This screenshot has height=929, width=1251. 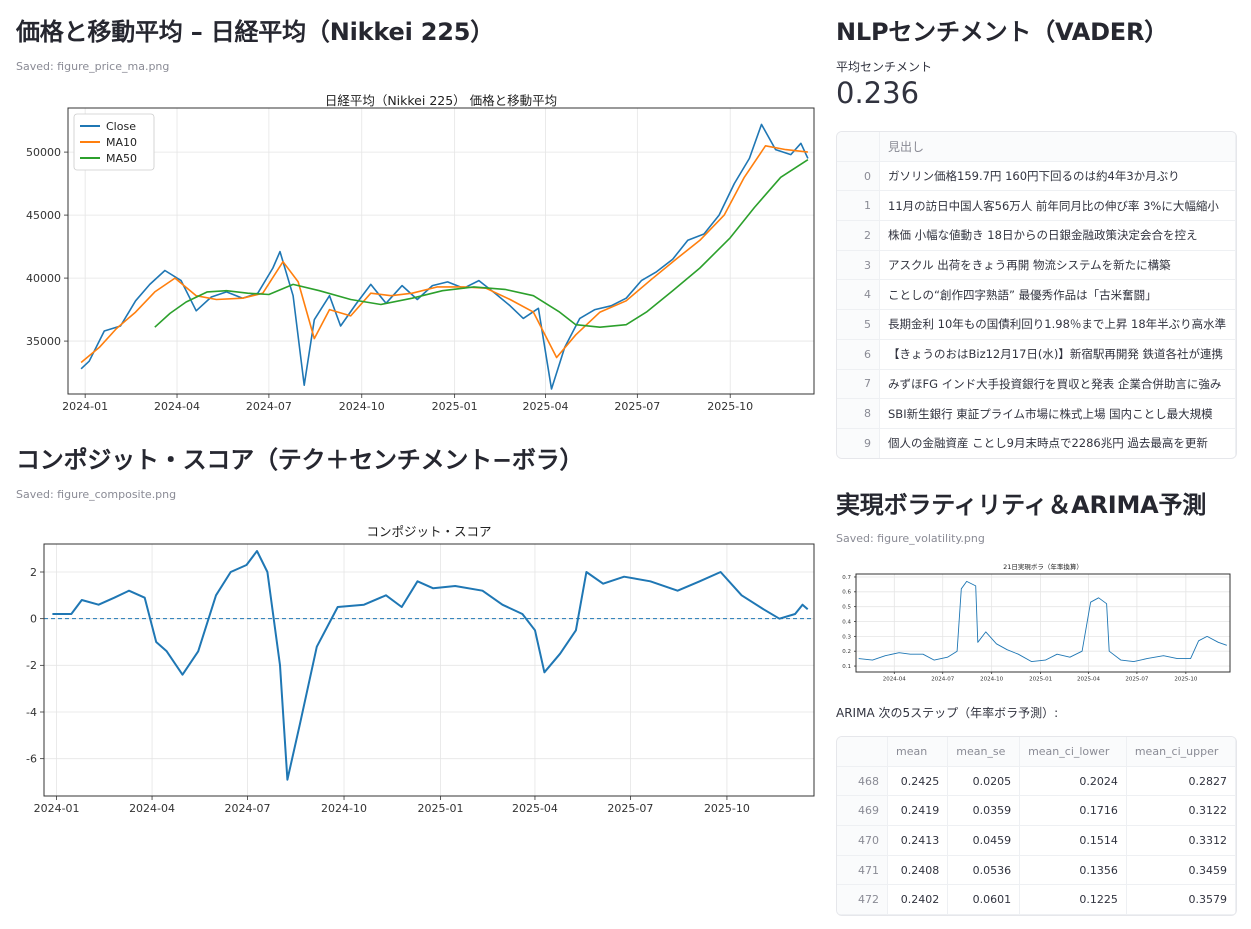 What do you see at coordinates (858, 265) in the screenshot?
I see `row-index: 3` at bounding box center [858, 265].